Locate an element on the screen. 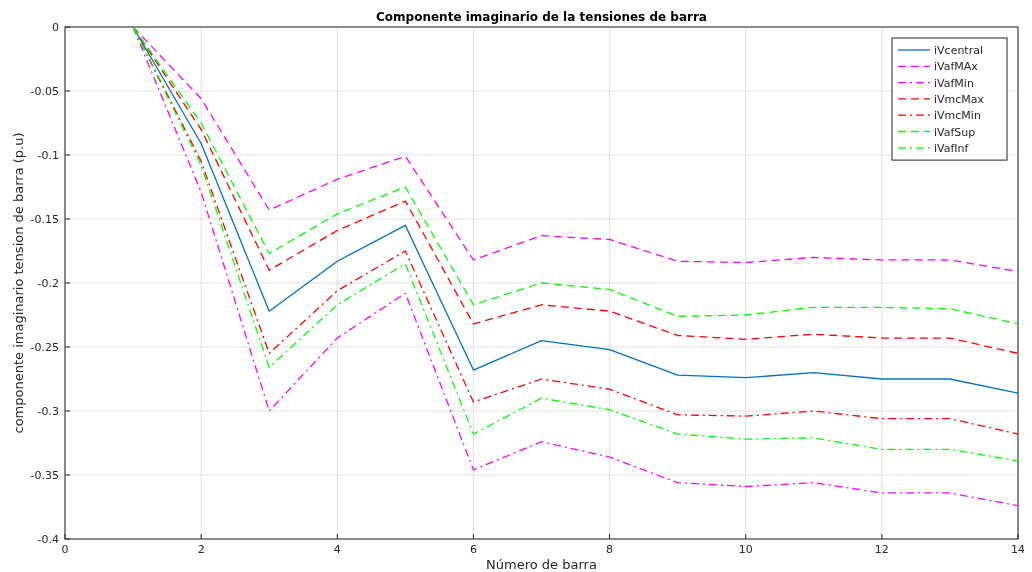 The image size is (1032, 572). y-tick-label: -0.1 is located at coordinates (48, 155).